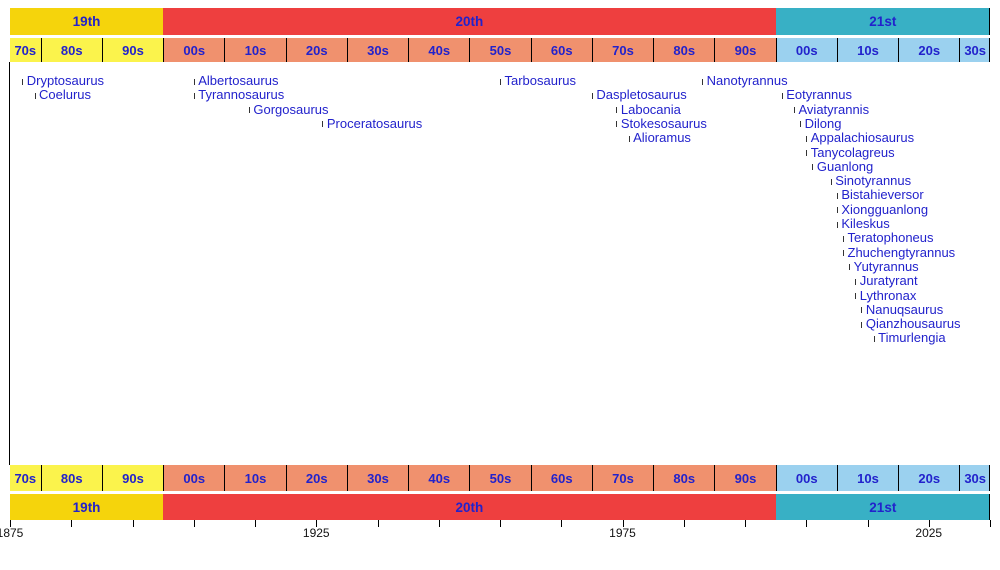  Describe the element at coordinates (662, 138) in the screenshot. I see `taxon-label-Alioramus: Alioramus` at that location.